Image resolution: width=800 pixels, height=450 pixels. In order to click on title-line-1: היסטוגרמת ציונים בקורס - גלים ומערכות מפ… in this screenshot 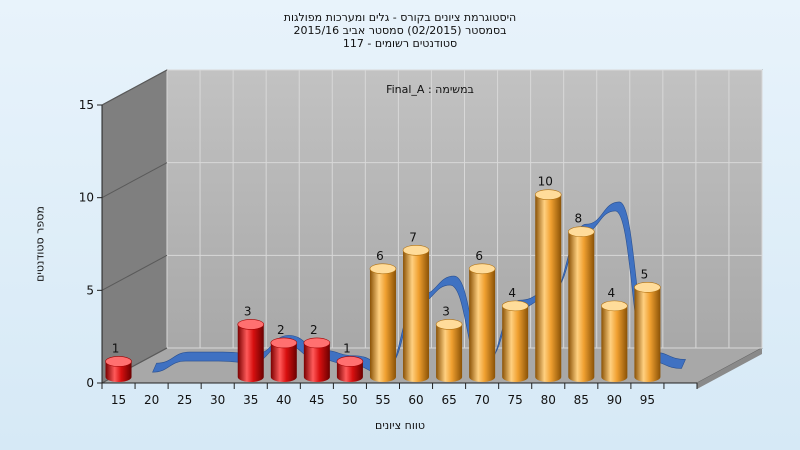, I will do `click(400, 17)`.